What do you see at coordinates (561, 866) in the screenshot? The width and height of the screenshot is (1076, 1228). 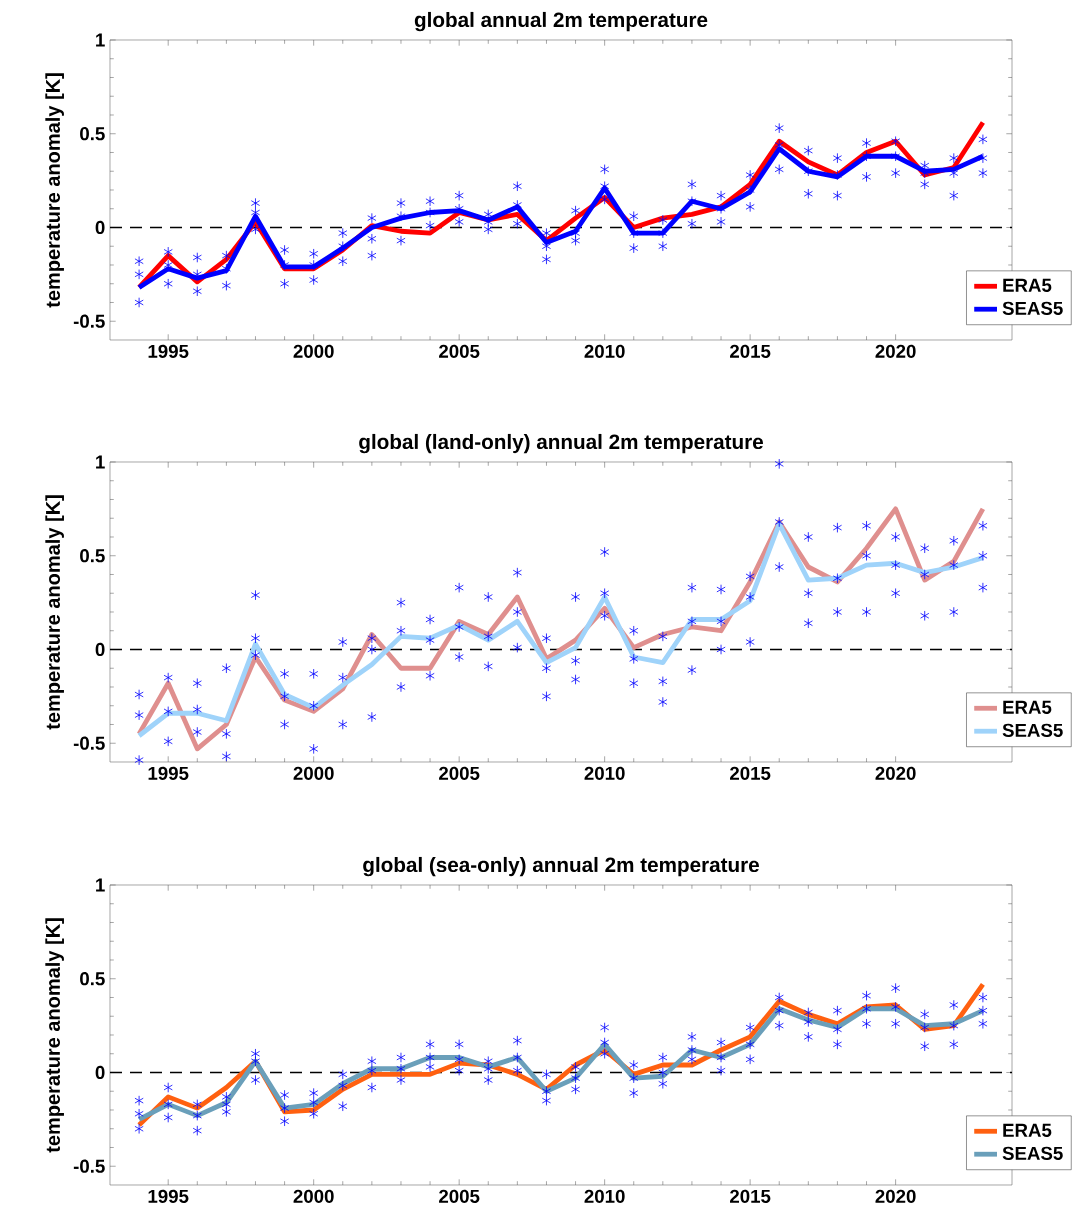 I see `chart-title: global (sea-only) annual 2m temperature` at bounding box center [561, 866].